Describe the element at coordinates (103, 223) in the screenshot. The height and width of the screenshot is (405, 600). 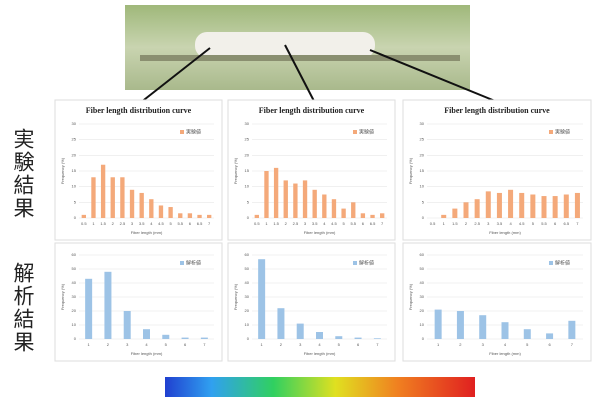
I see `x-tick-label: 1.5` at that location.